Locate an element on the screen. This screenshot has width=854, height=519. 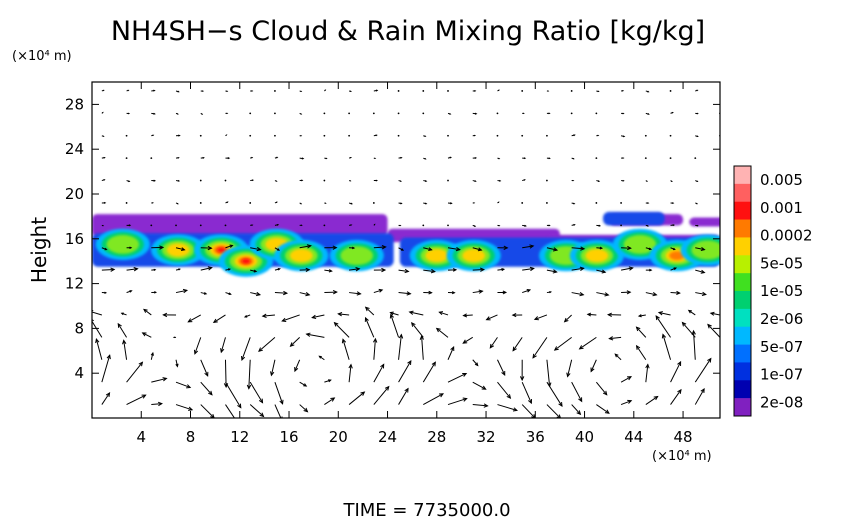
y-tick-label: 4 is located at coordinates (79, 373).